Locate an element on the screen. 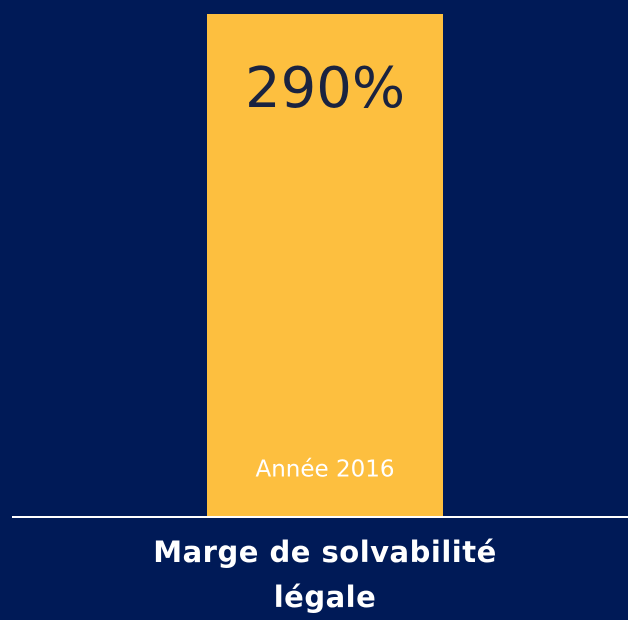 The width and height of the screenshot is (628, 620). chart-title: Marge de solvabilité légale is located at coordinates (325, 574).